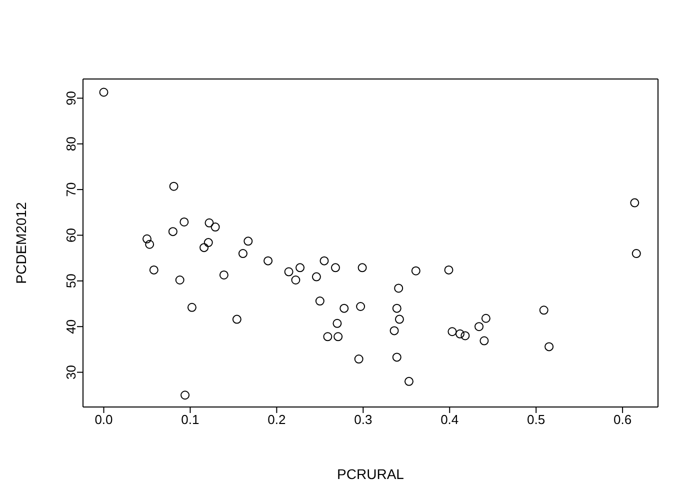 This screenshot has width=700, height=500. Describe the element at coordinates (71, 281) in the screenshot. I see `y-tick-label: 50` at that location.